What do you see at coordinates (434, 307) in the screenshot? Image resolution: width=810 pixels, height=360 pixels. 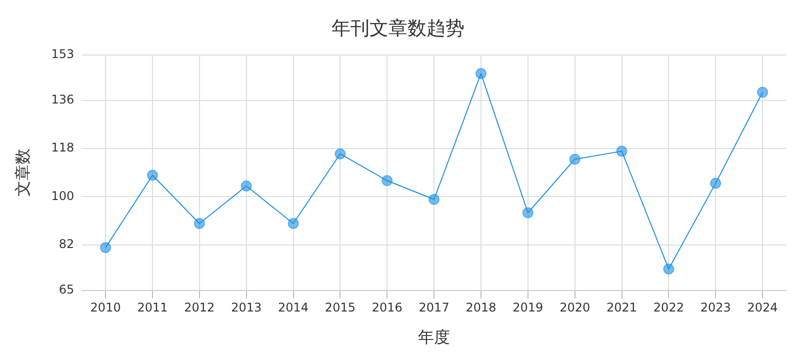 I see `x-tick-label: 2017` at bounding box center [434, 307].